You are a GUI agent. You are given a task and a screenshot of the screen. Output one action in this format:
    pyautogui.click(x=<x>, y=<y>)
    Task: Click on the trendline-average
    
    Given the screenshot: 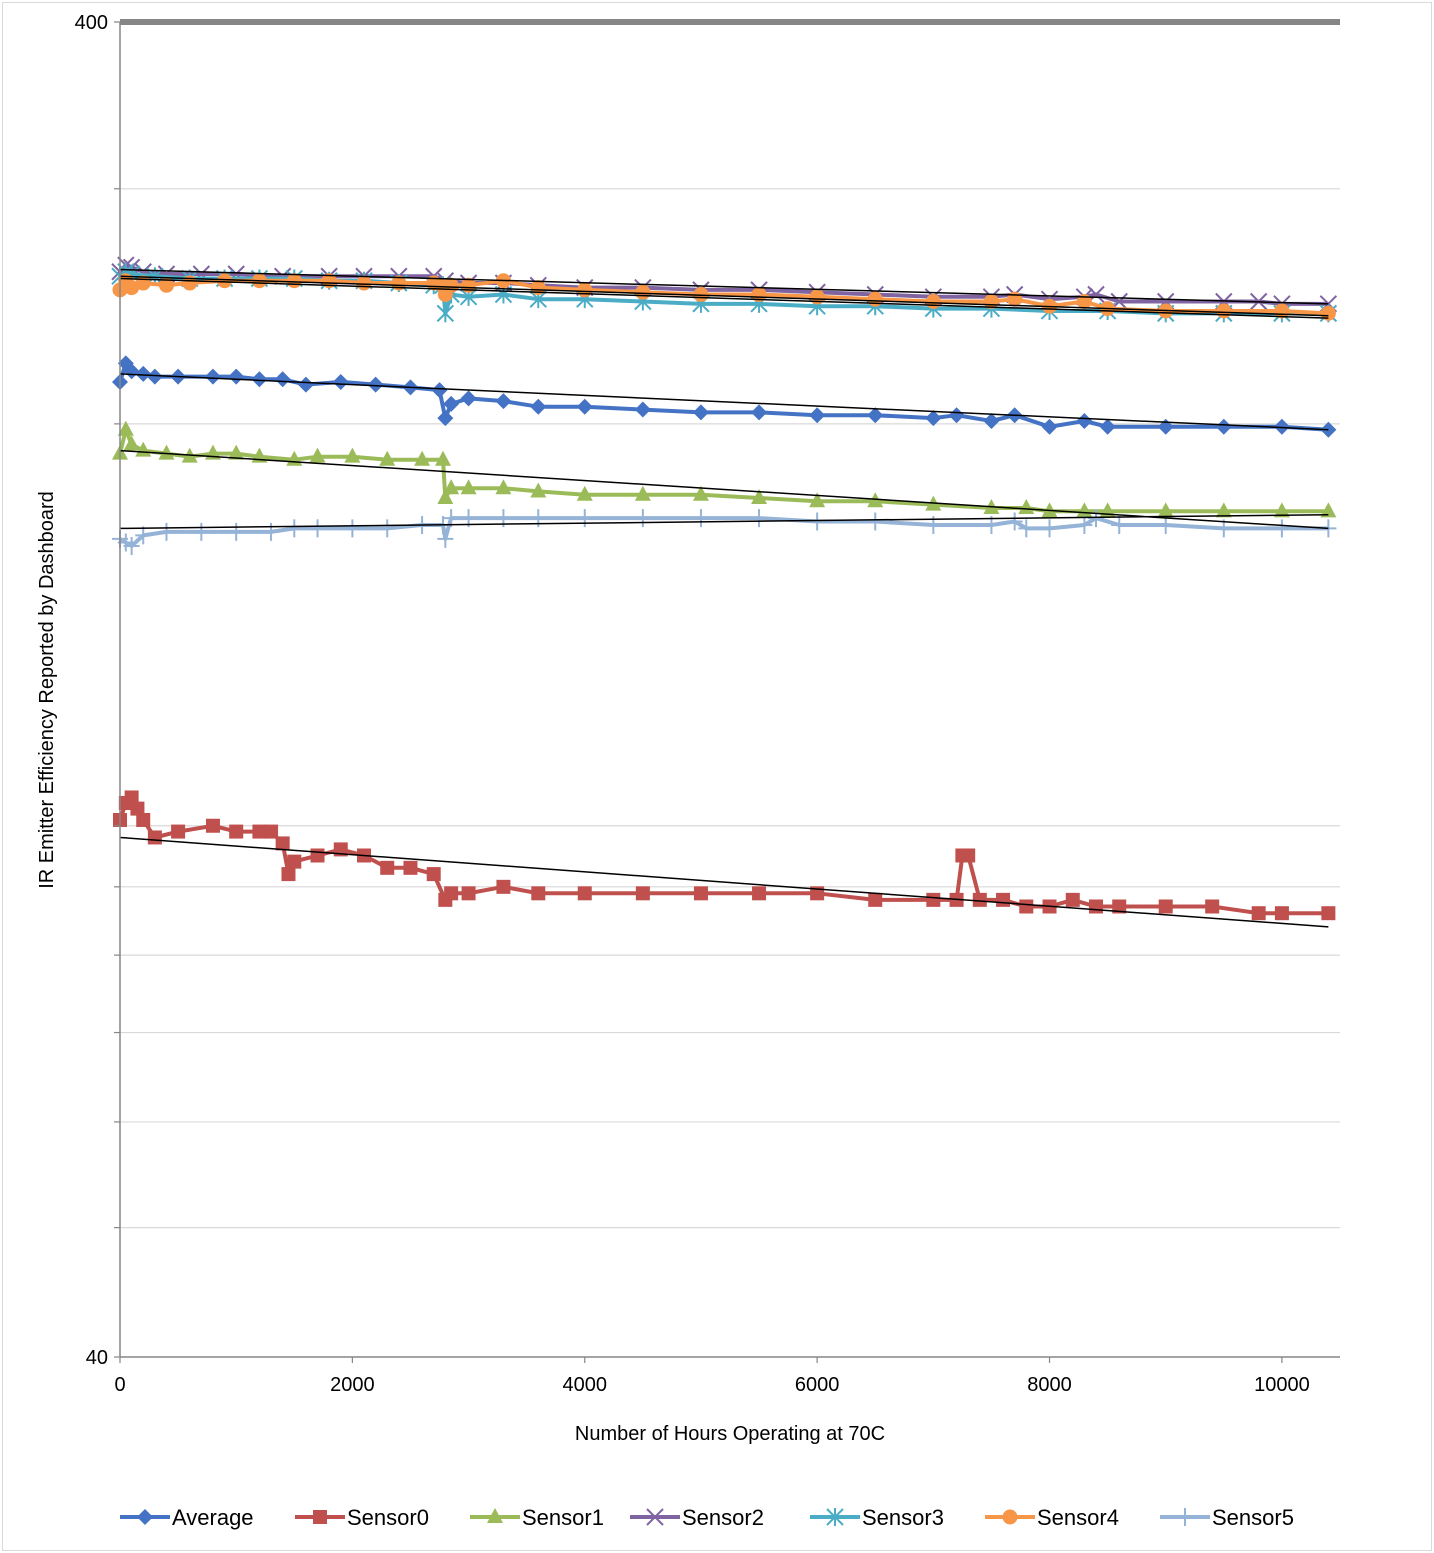 What is the action you would take?
    pyautogui.click(x=724, y=402)
    